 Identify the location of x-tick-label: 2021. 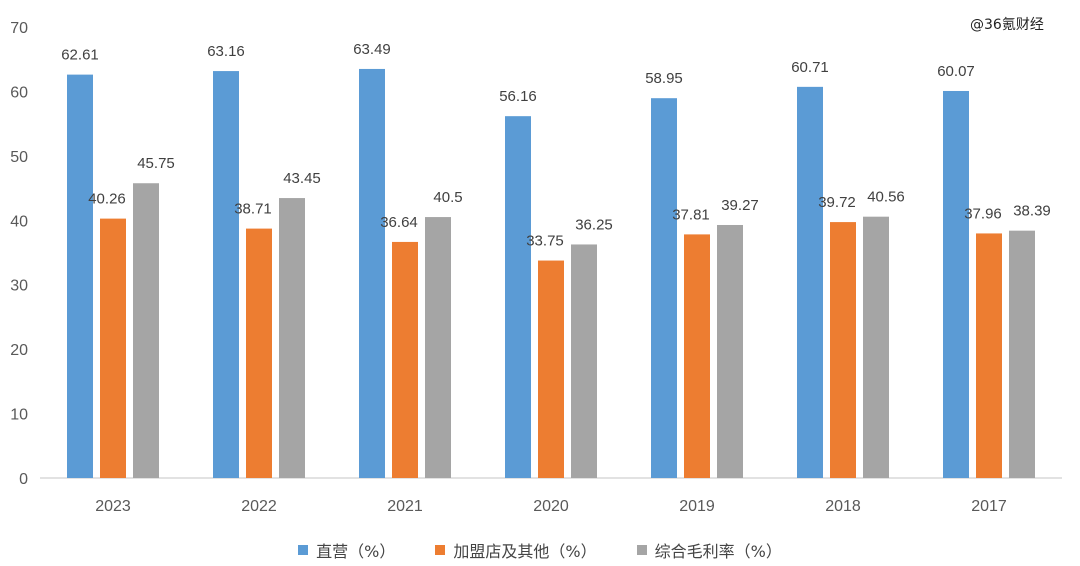
(405, 506).